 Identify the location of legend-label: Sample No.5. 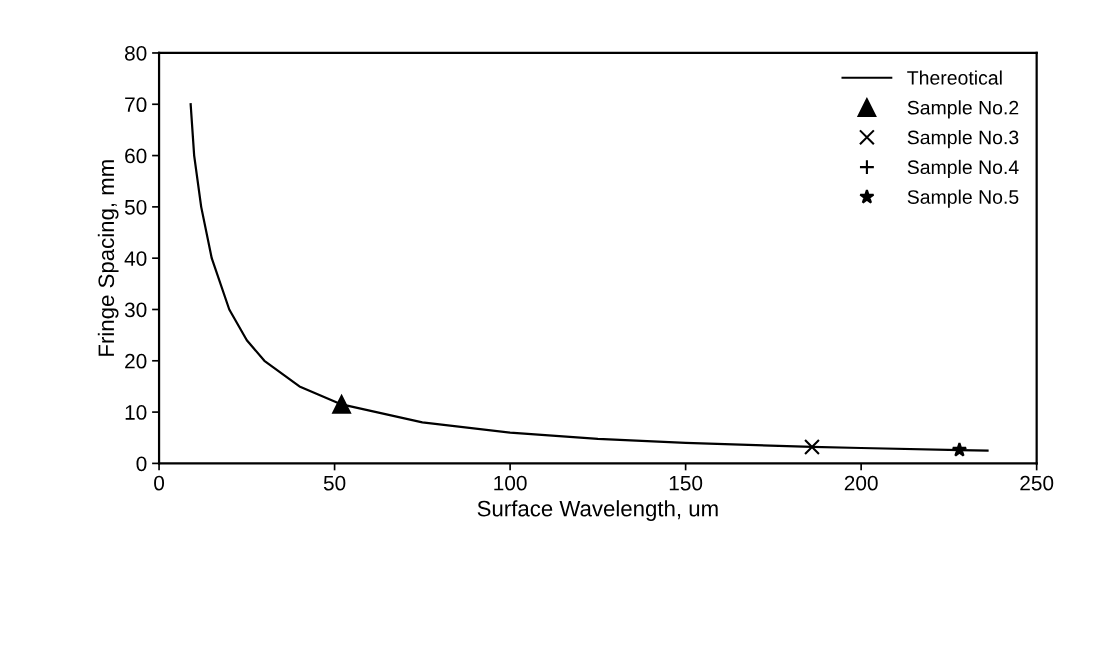
(963, 198).